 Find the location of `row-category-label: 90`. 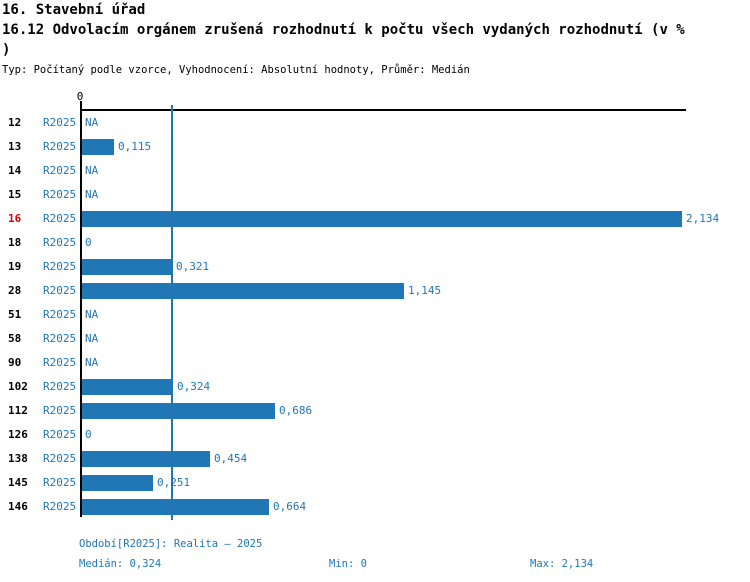

row-category-label: 90 is located at coordinates (15, 362).